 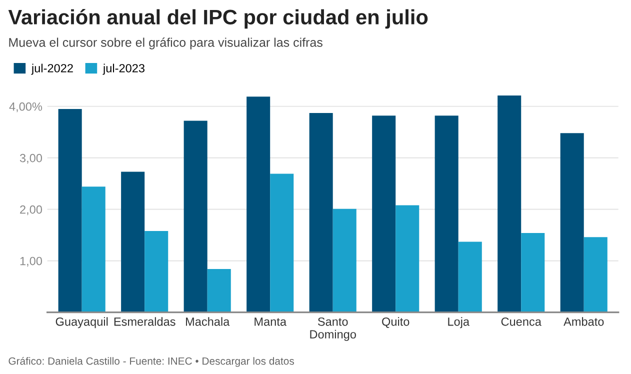 I want to click on text: Gráfico: Daniela Castillo - Fuente: INEC • Descargar los datos, so click(x=151, y=361).